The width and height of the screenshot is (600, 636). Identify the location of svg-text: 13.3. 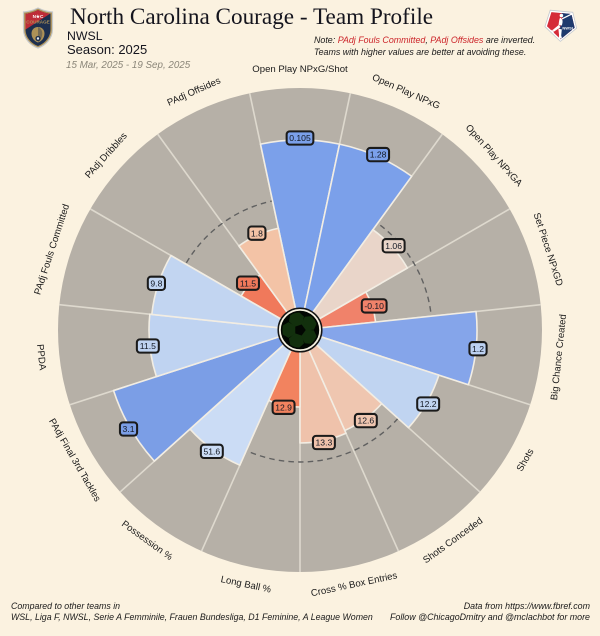
(324, 443).